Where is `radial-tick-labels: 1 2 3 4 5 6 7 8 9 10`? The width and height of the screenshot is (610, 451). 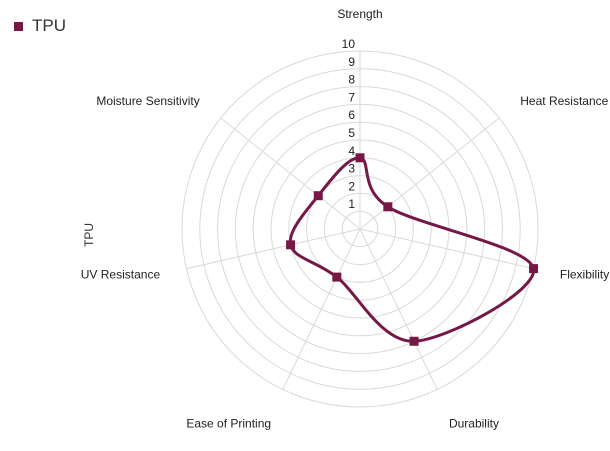 radial-tick-labels: 1 2 3 4 5 6 7 8 9 10 is located at coordinates (349, 124).